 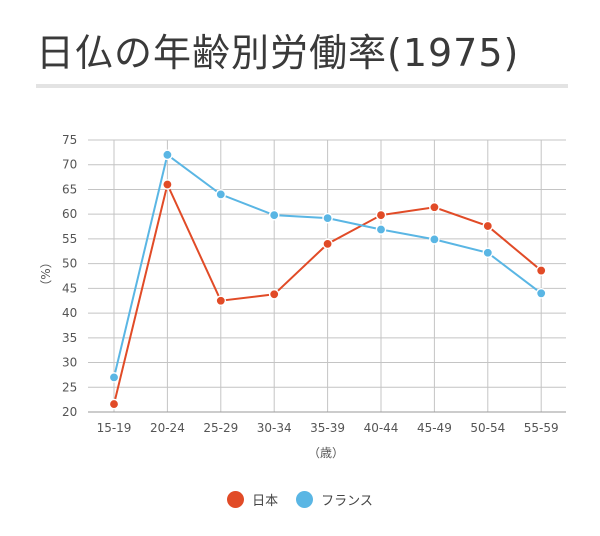 What do you see at coordinates (305, 499) in the screenshot?
I see `legend-swatch-france` at bounding box center [305, 499].